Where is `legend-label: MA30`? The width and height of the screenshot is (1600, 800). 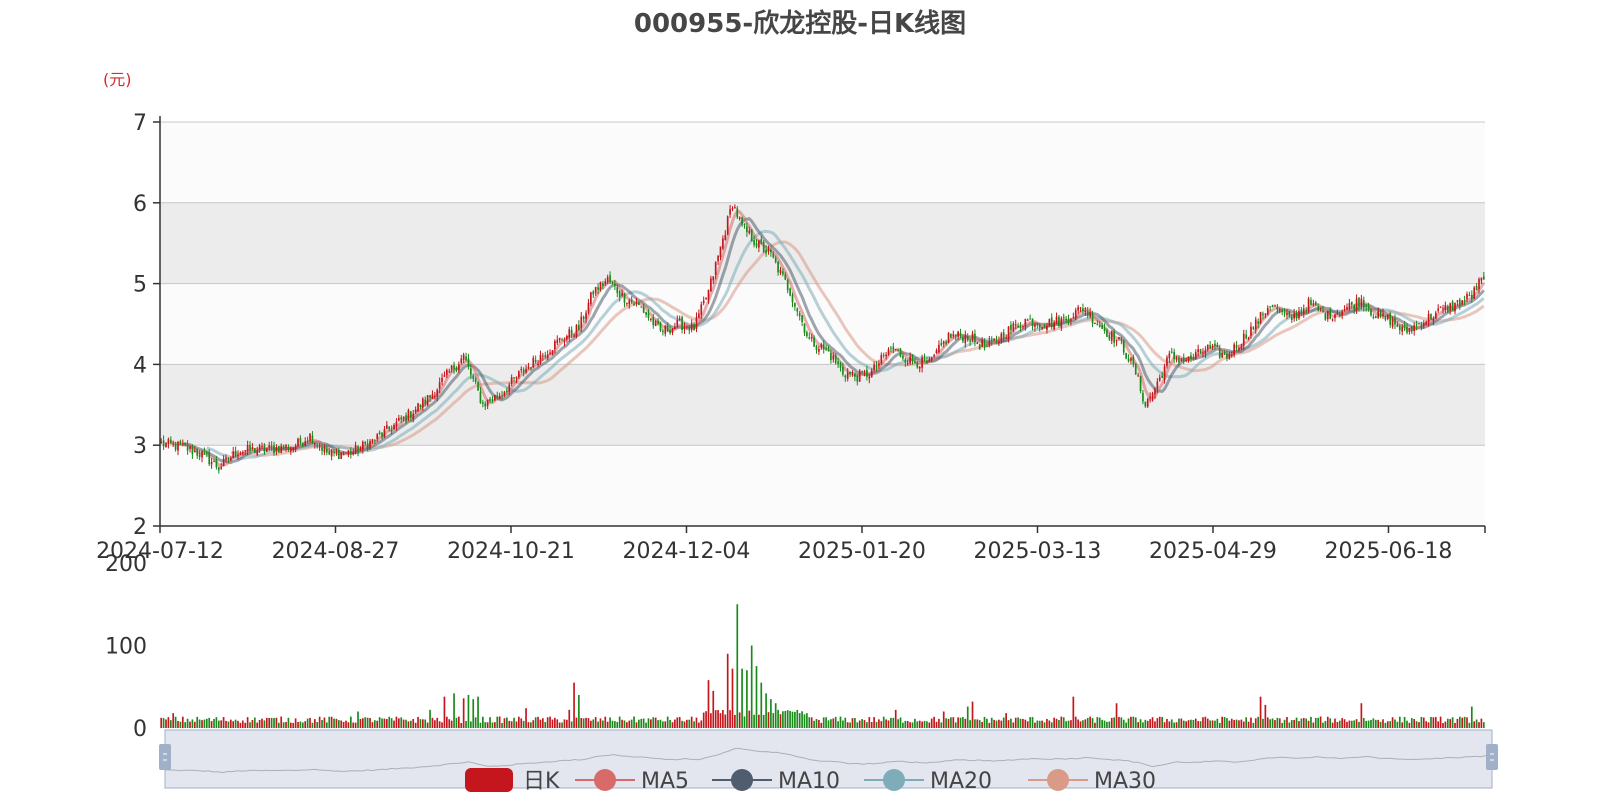 legend-label: MA30 is located at coordinates (1125, 781).